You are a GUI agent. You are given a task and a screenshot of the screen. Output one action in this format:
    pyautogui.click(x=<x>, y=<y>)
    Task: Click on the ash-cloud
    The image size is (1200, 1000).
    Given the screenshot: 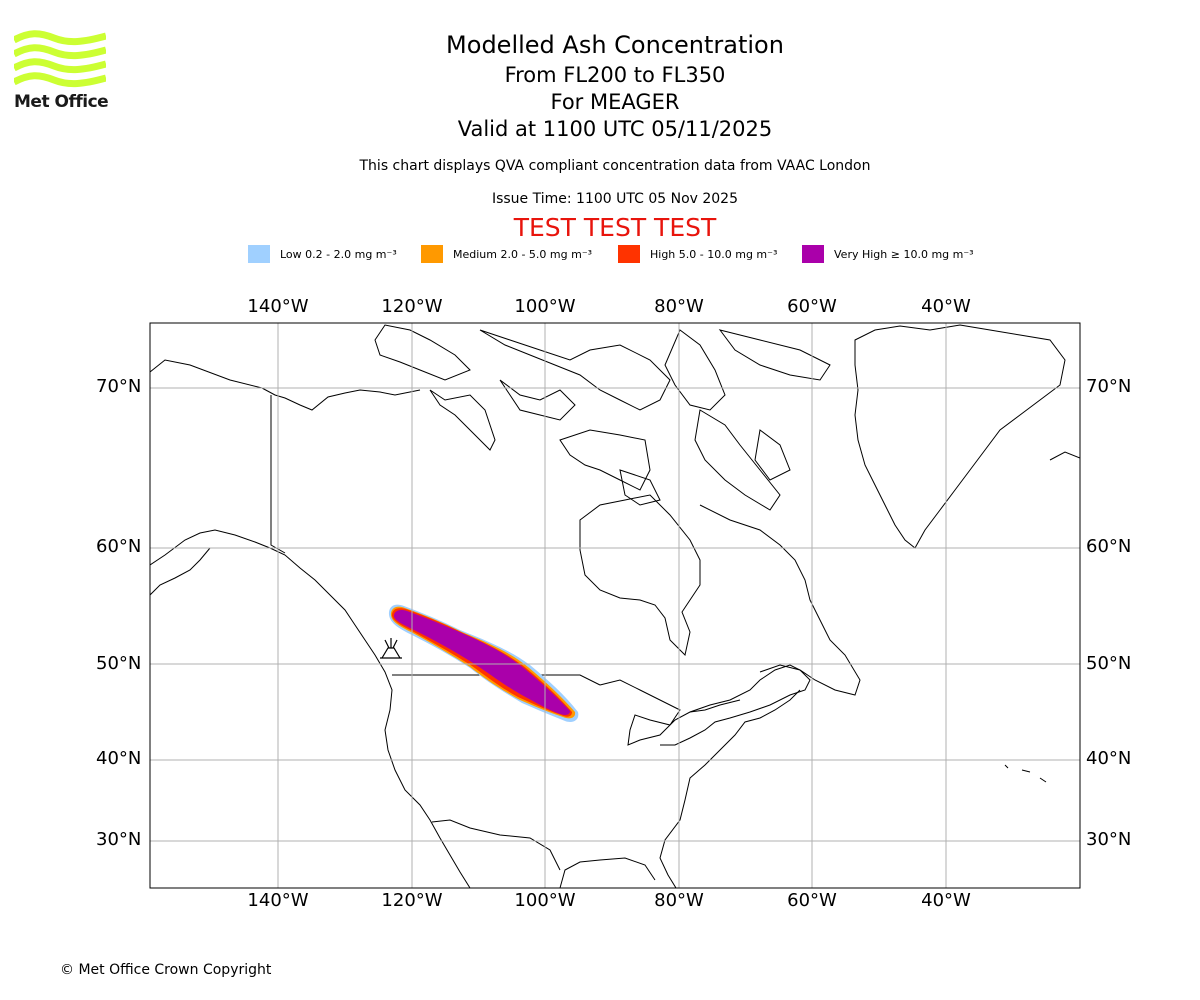 What is the action you would take?
    pyautogui.click(x=483, y=663)
    